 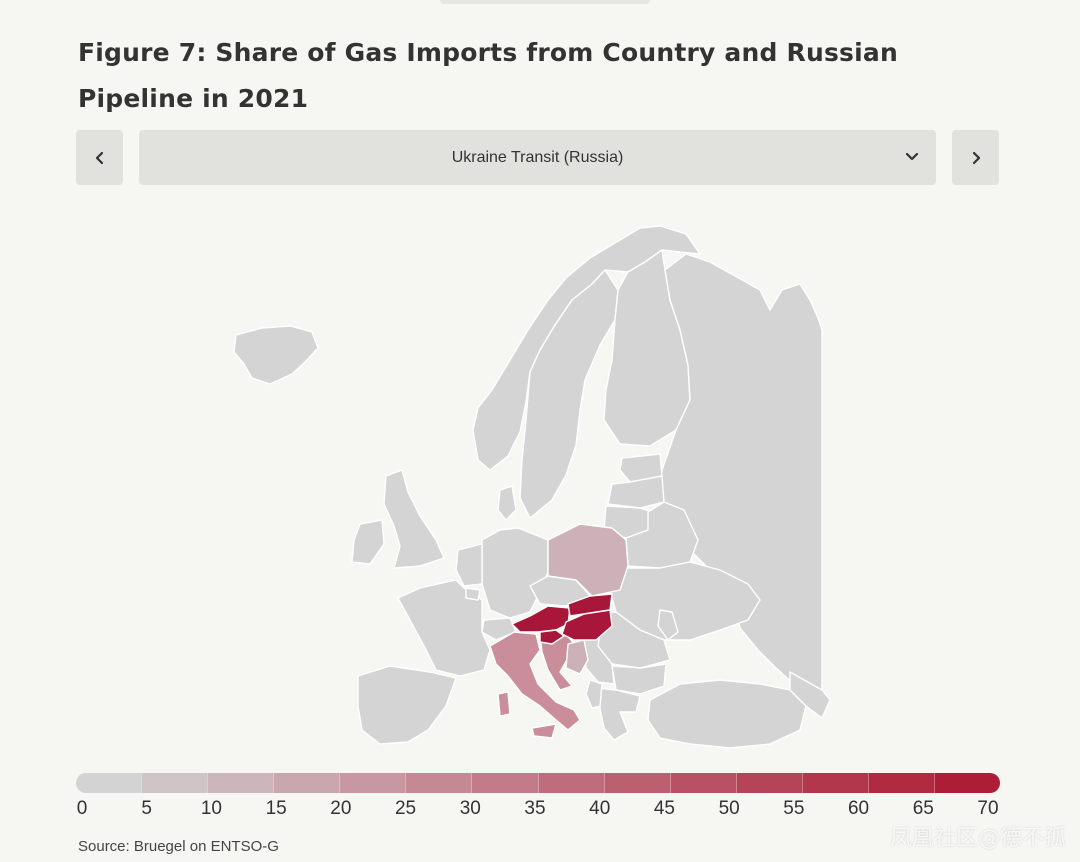 What do you see at coordinates (639, 679) in the screenshot?
I see `region-bulgaria` at bounding box center [639, 679].